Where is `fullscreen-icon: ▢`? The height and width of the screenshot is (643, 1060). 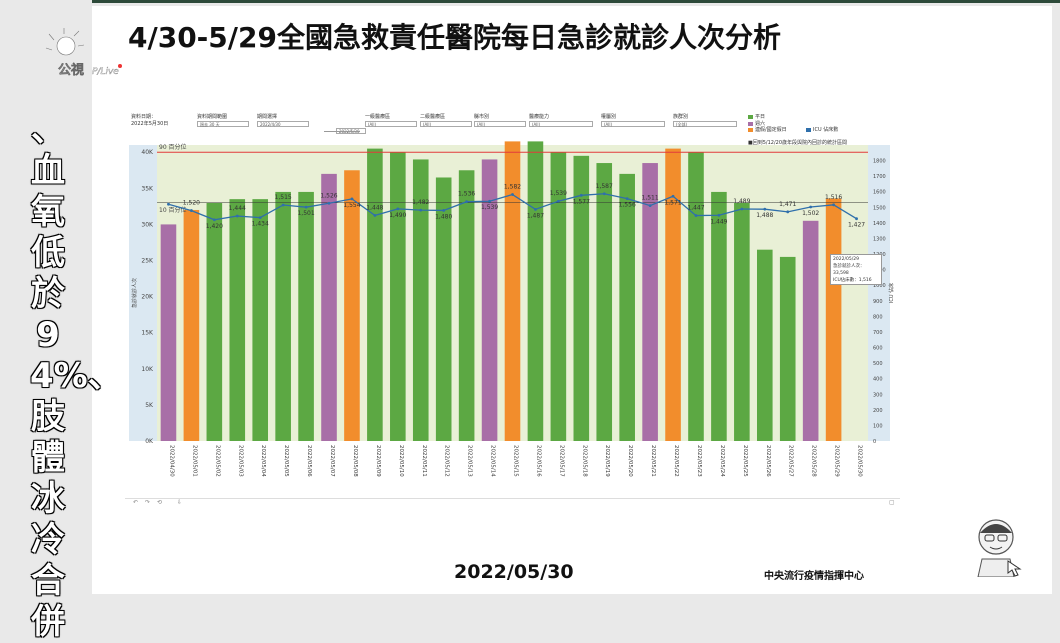
fullscreen-icon: ▢ is located at coordinates (892, 502).